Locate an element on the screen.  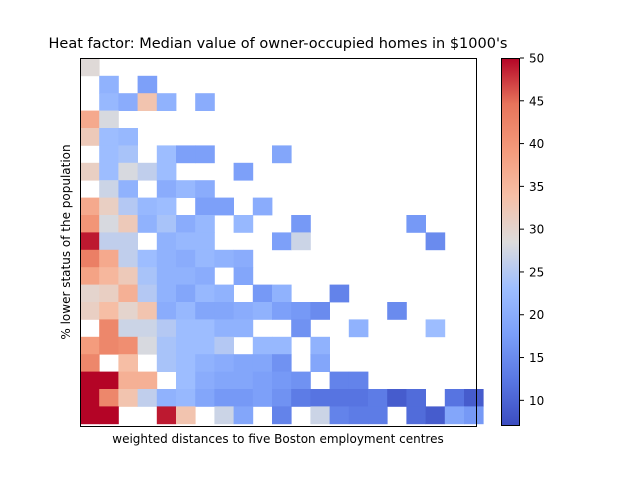
colorbar-tick-label: 45 is located at coordinates (536, 101).